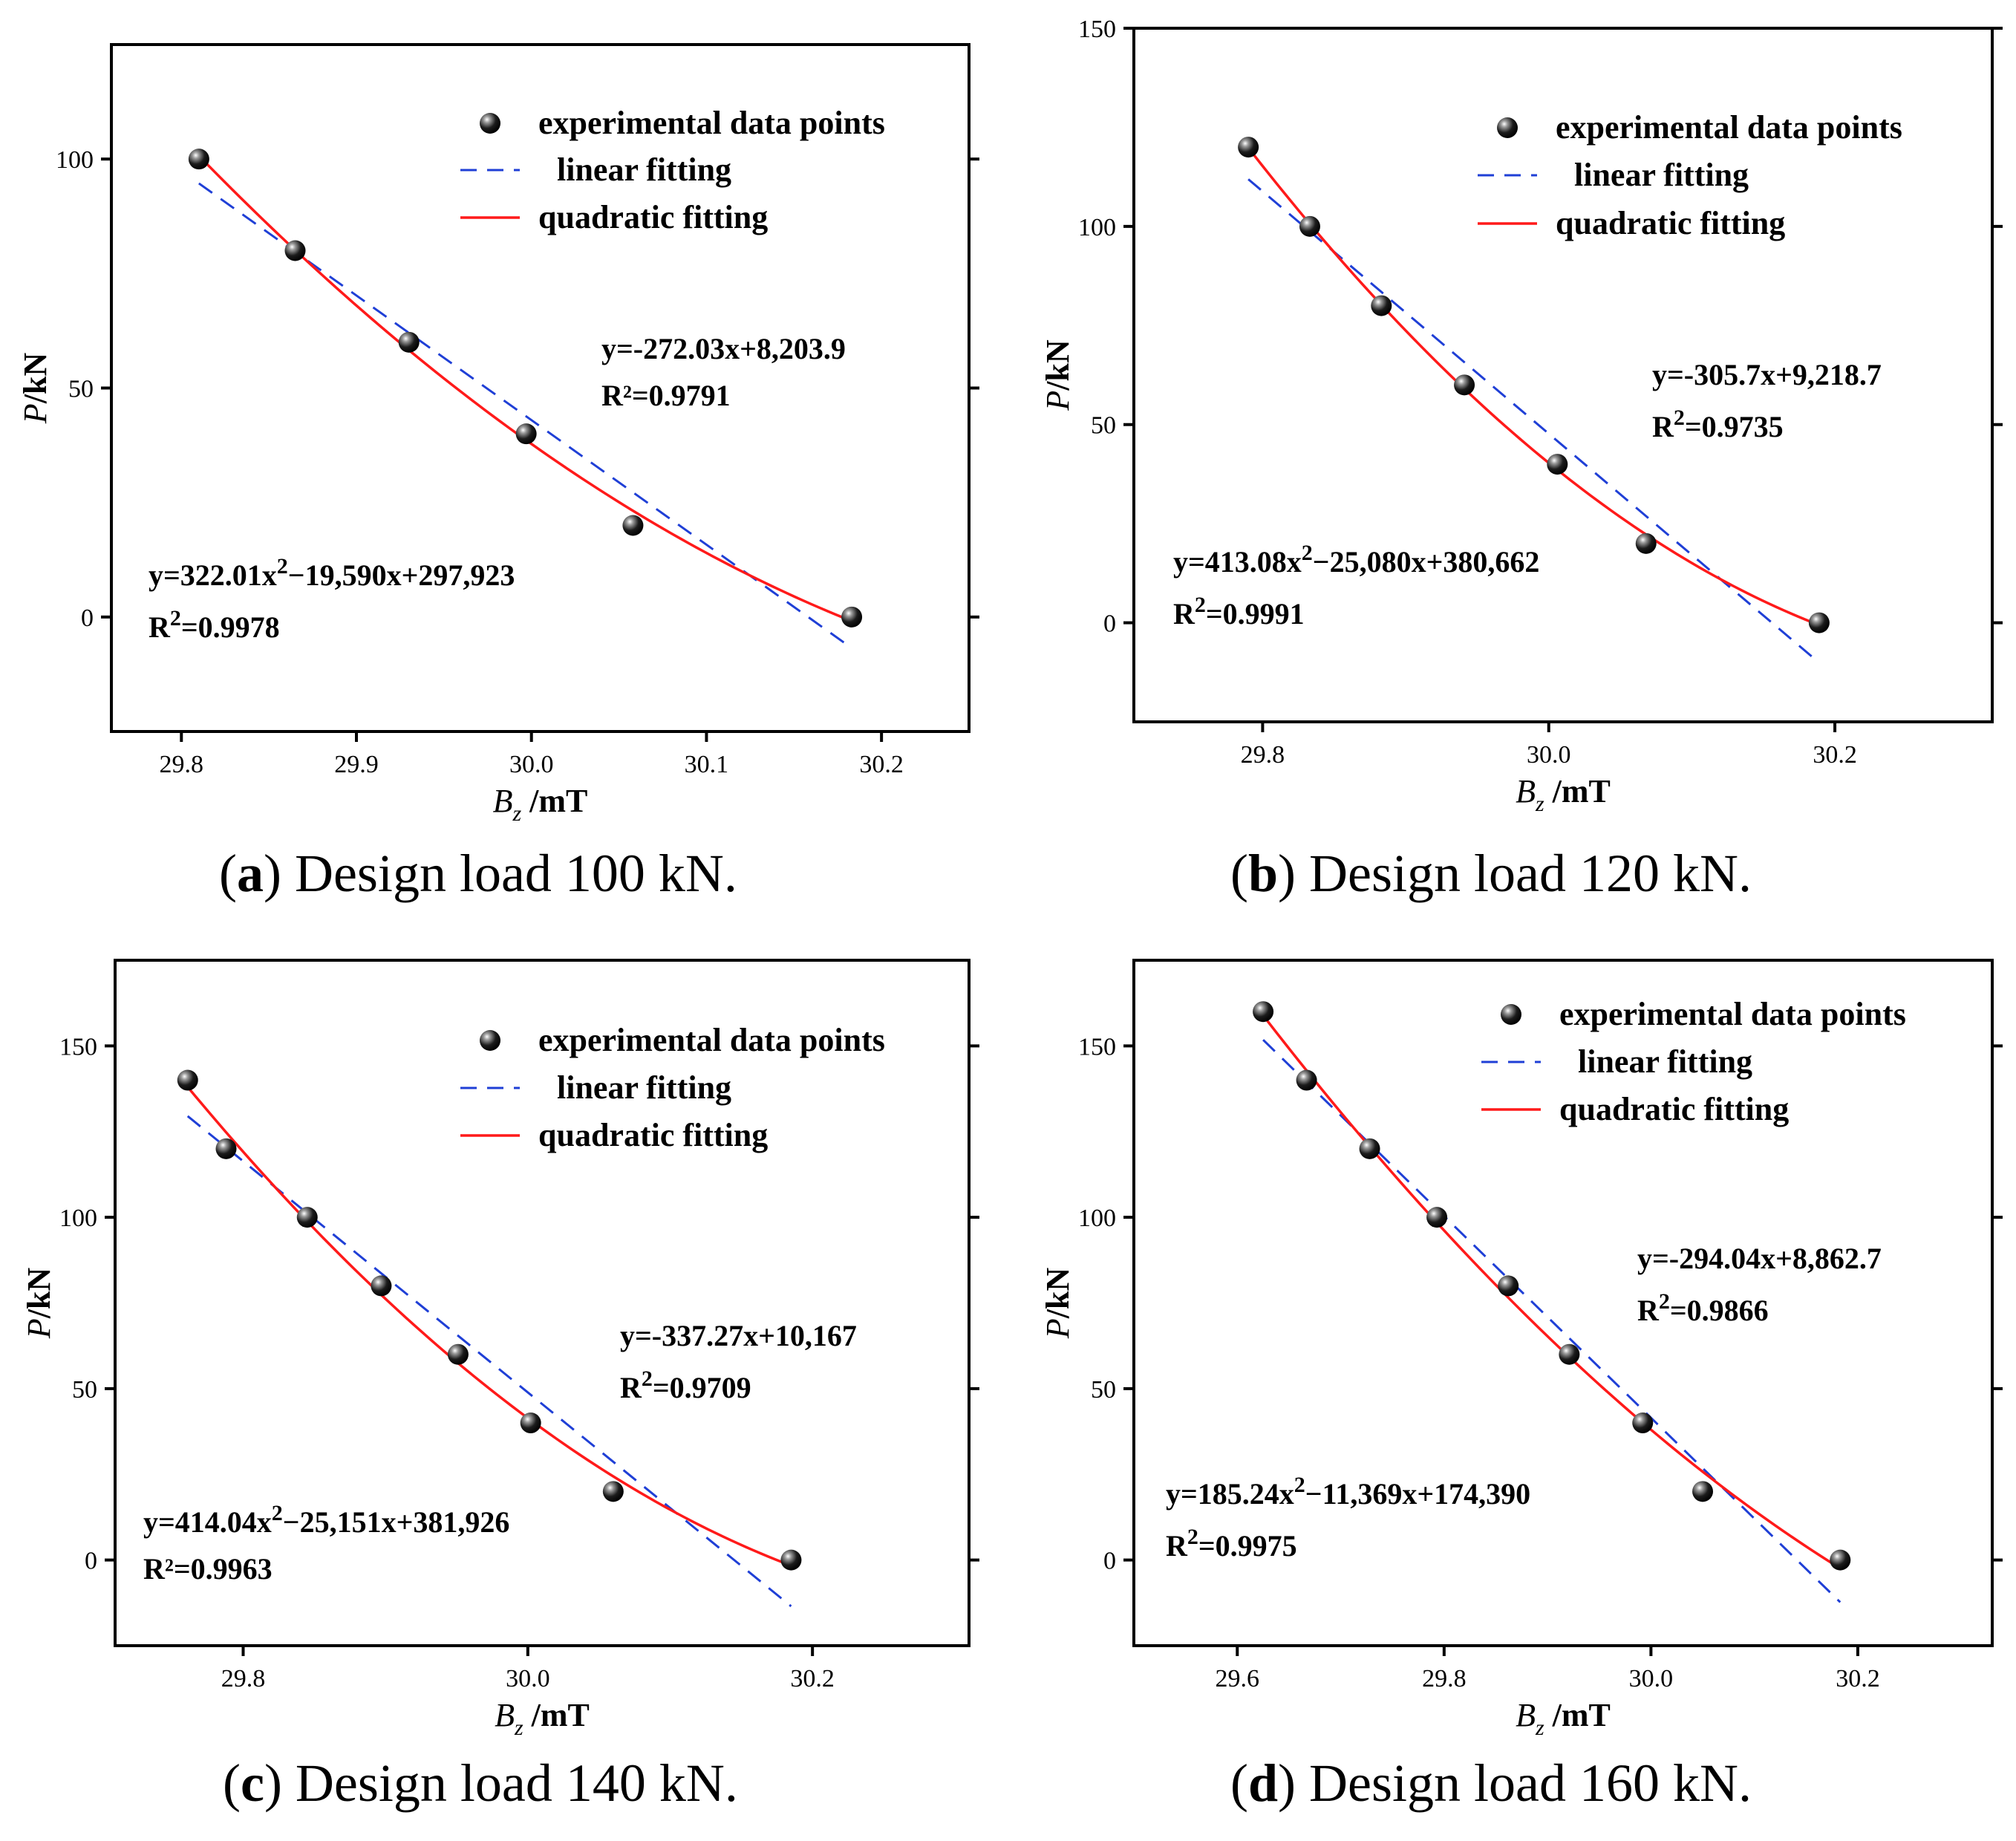  I want to click on panel-caption: (a) Design load 100 kN., so click(478, 873).